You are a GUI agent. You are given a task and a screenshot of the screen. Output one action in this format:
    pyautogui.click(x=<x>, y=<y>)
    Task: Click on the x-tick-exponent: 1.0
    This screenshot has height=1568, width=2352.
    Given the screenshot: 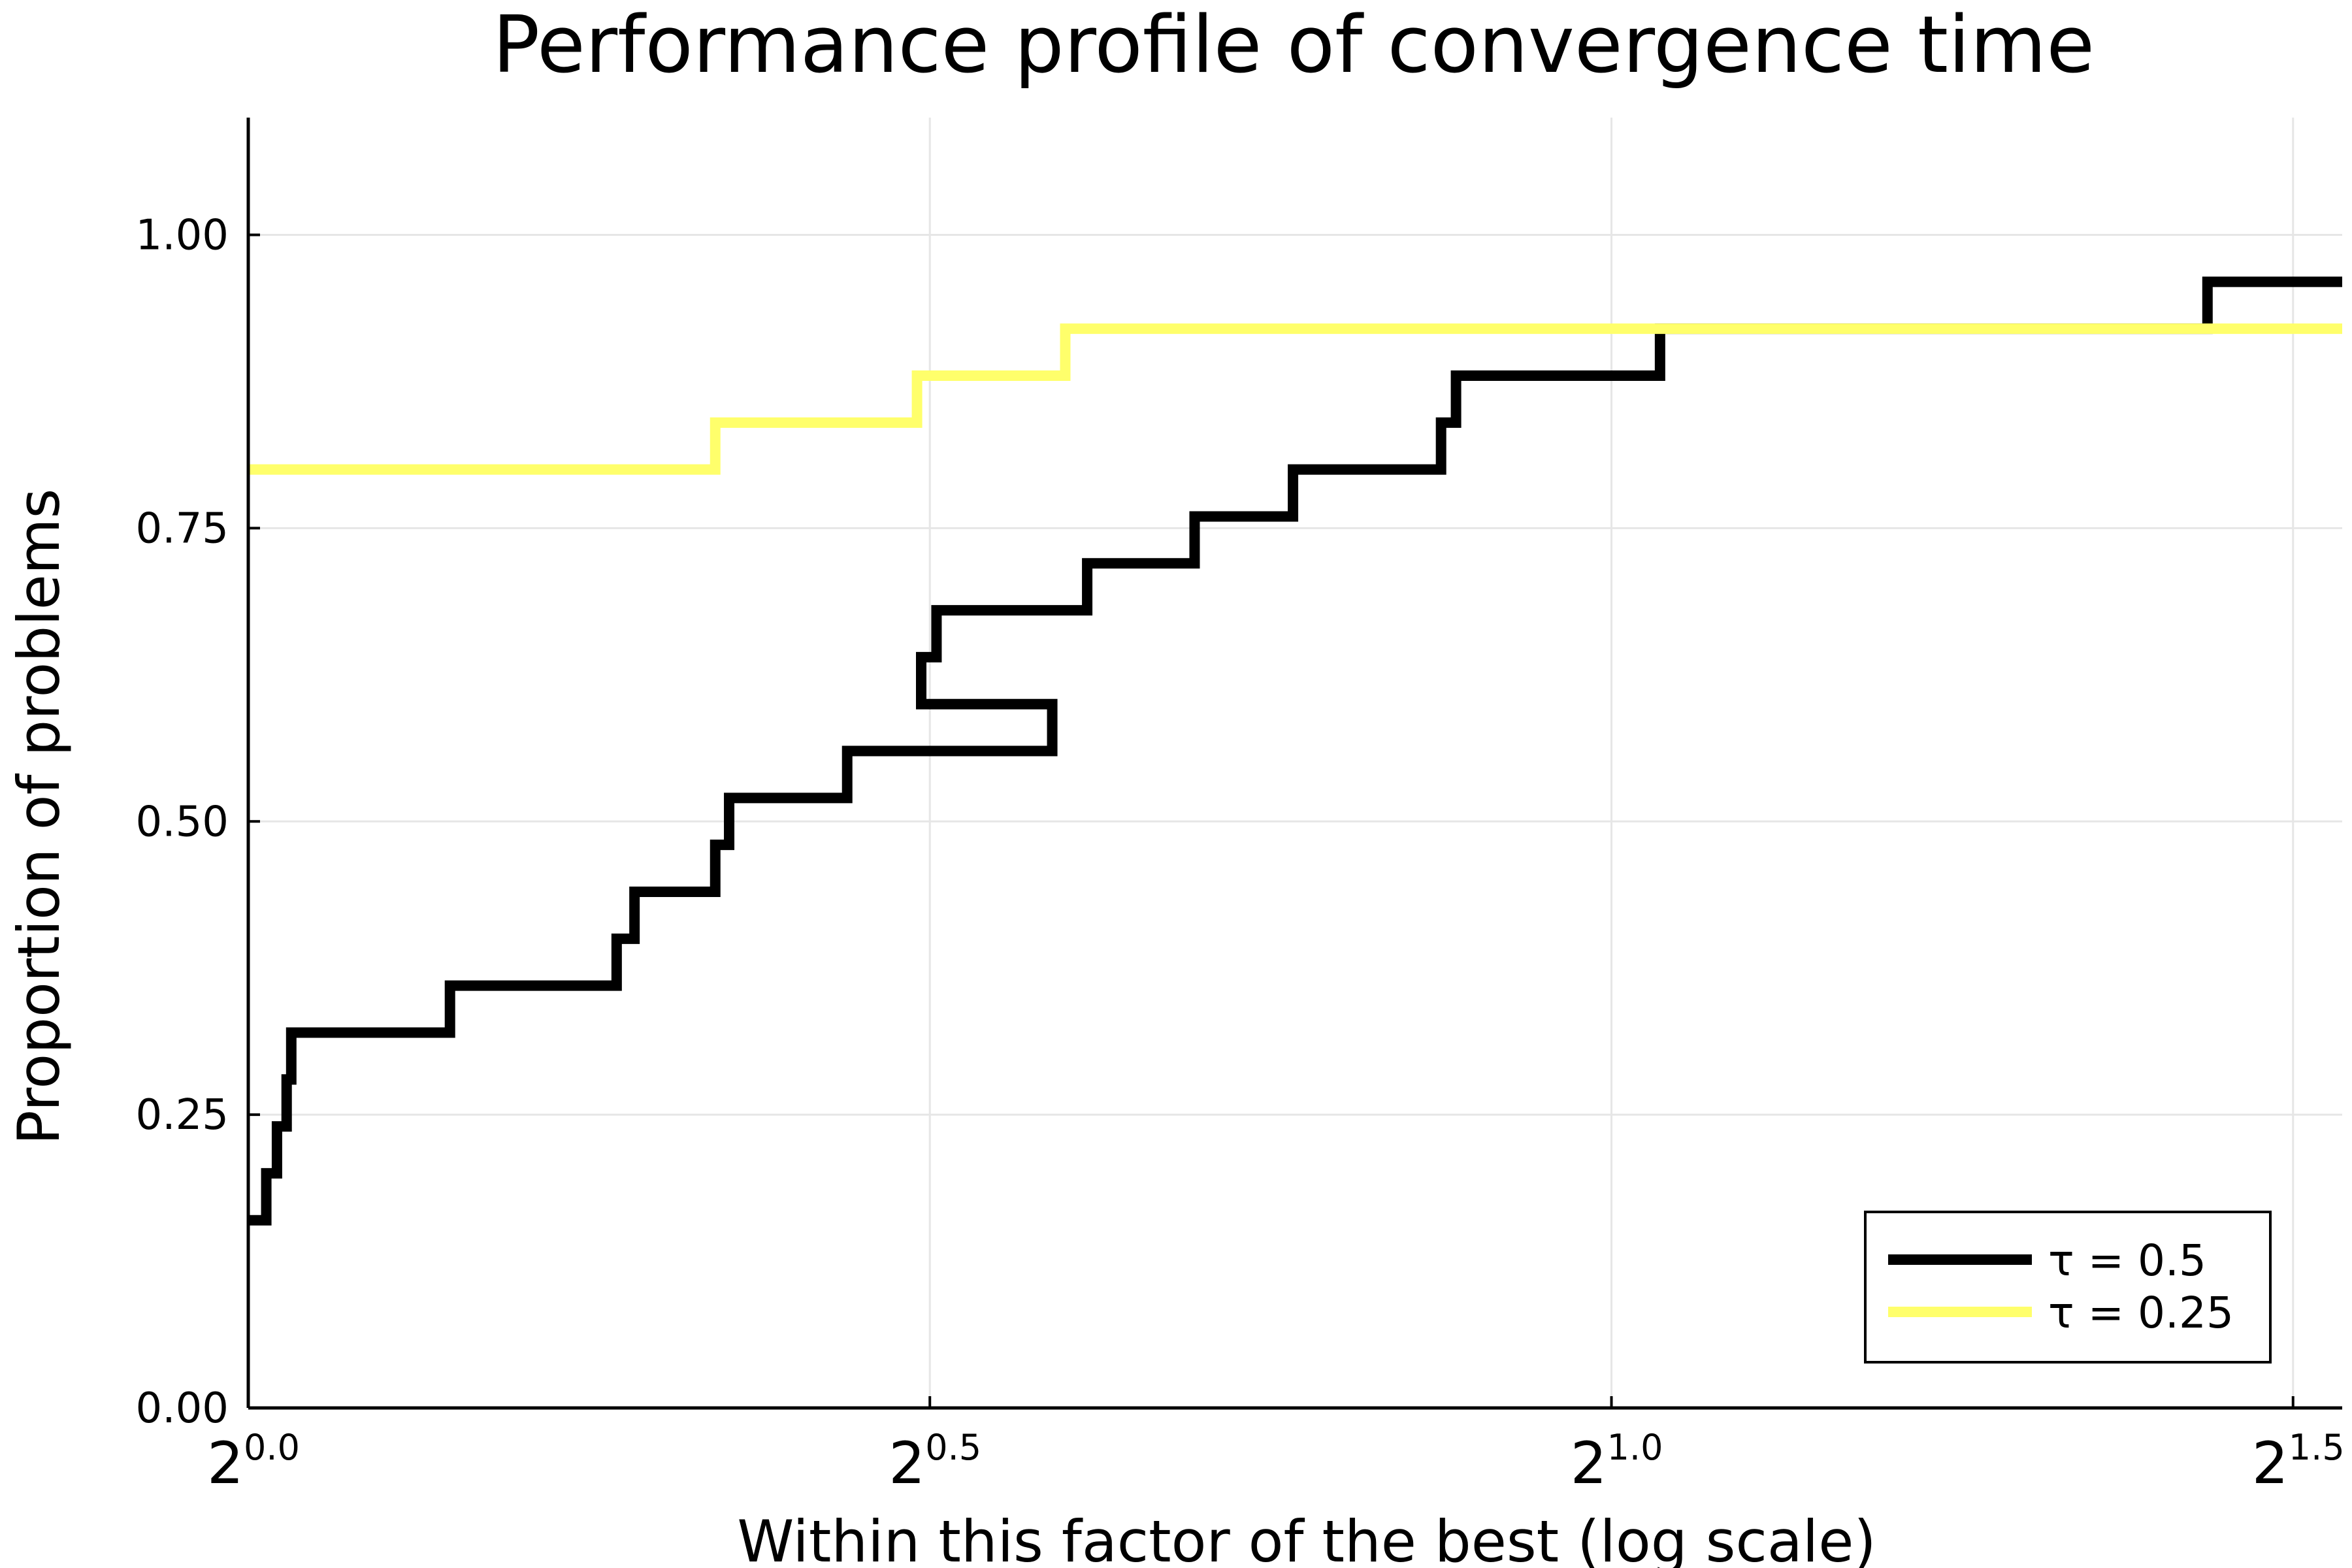 What is the action you would take?
    pyautogui.click(x=1635, y=1447)
    